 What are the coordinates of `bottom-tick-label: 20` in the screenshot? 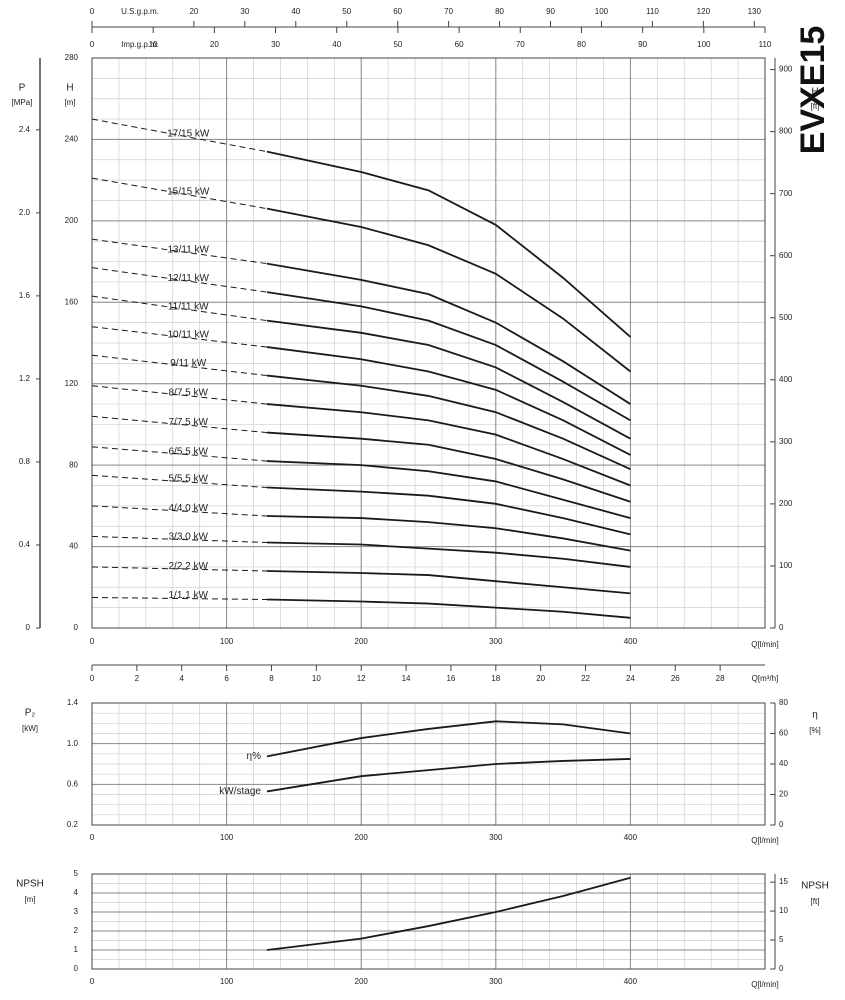 It's located at (540, 678).